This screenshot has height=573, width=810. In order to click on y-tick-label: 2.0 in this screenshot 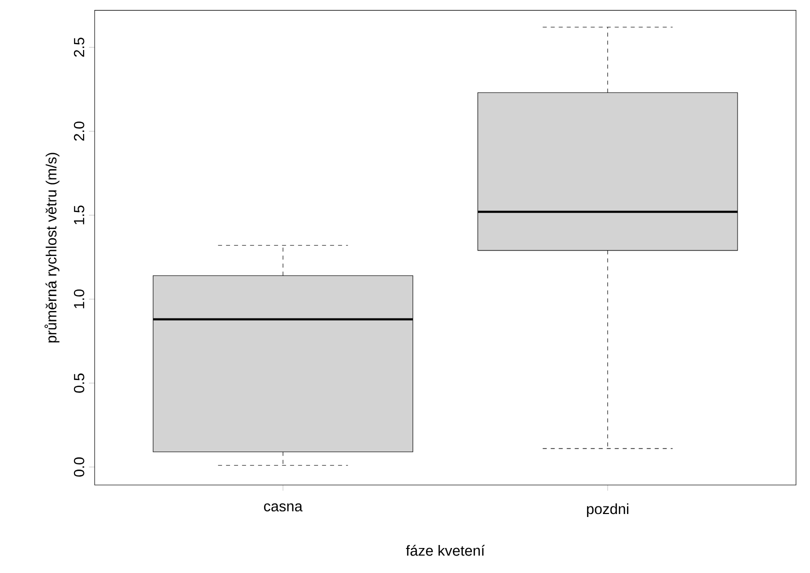, I will do `click(79, 131)`.